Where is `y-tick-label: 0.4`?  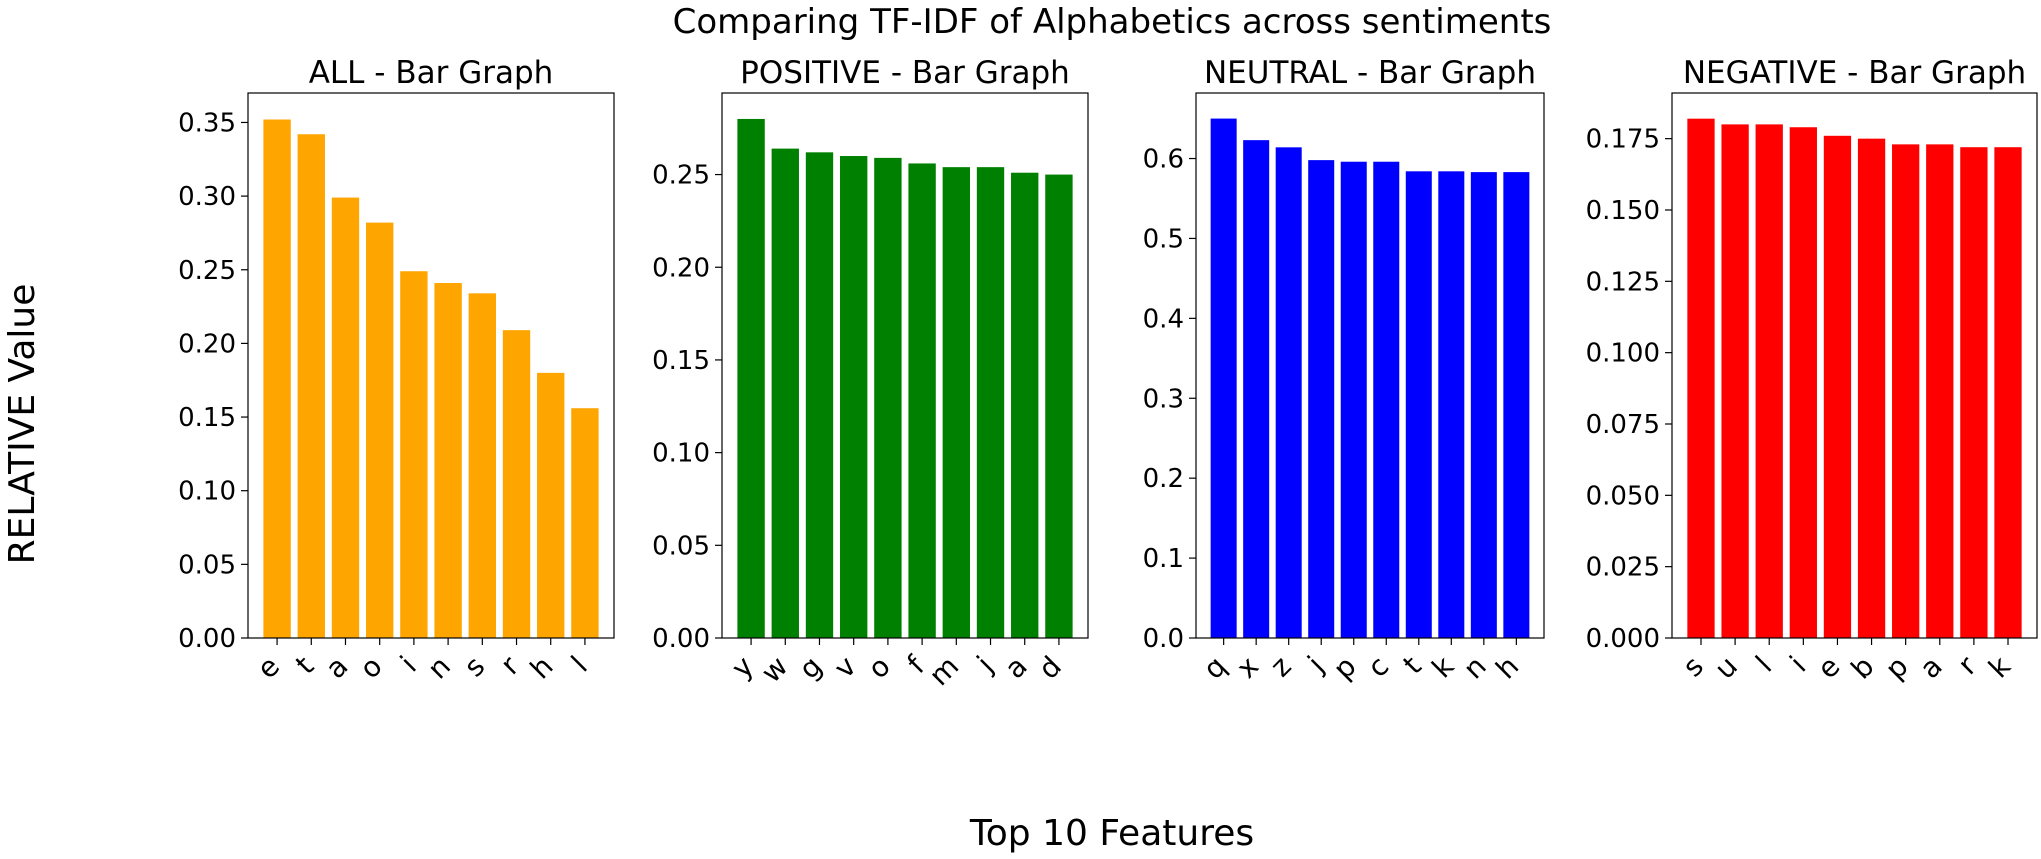
y-tick-label: 0.4 is located at coordinates (1163, 319).